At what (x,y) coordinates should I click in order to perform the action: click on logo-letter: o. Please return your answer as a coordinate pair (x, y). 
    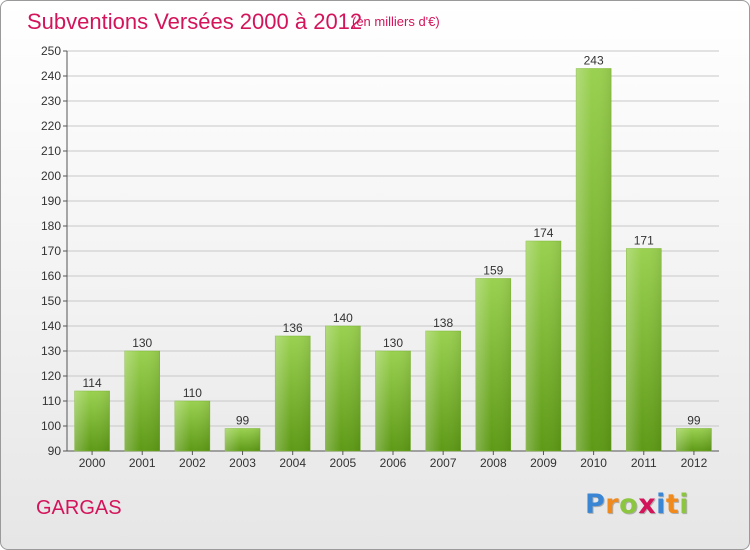
    Looking at the image, I should click on (629, 504).